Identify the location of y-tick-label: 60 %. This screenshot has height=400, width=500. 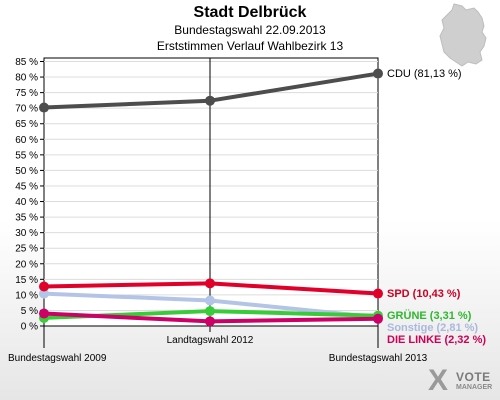
(26, 140).